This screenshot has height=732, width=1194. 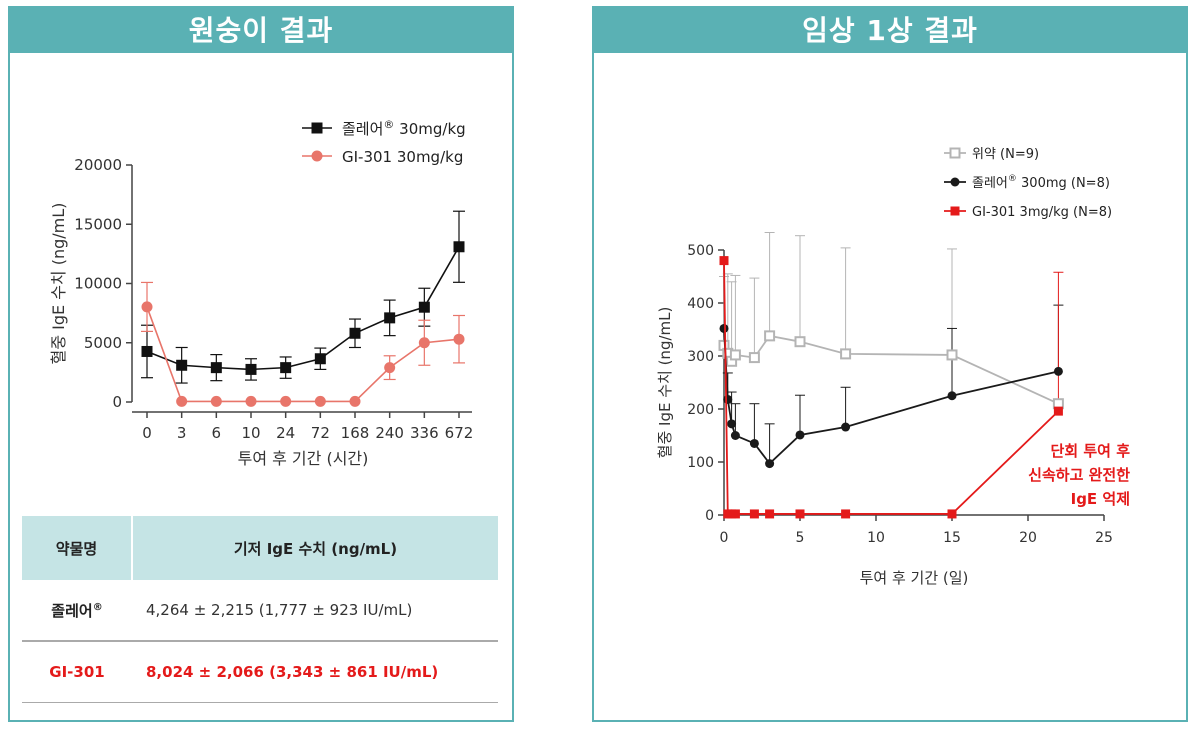 What do you see at coordinates (700, 410) in the screenshot?
I see `y-tick-label: 200` at bounding box center [700, 410].